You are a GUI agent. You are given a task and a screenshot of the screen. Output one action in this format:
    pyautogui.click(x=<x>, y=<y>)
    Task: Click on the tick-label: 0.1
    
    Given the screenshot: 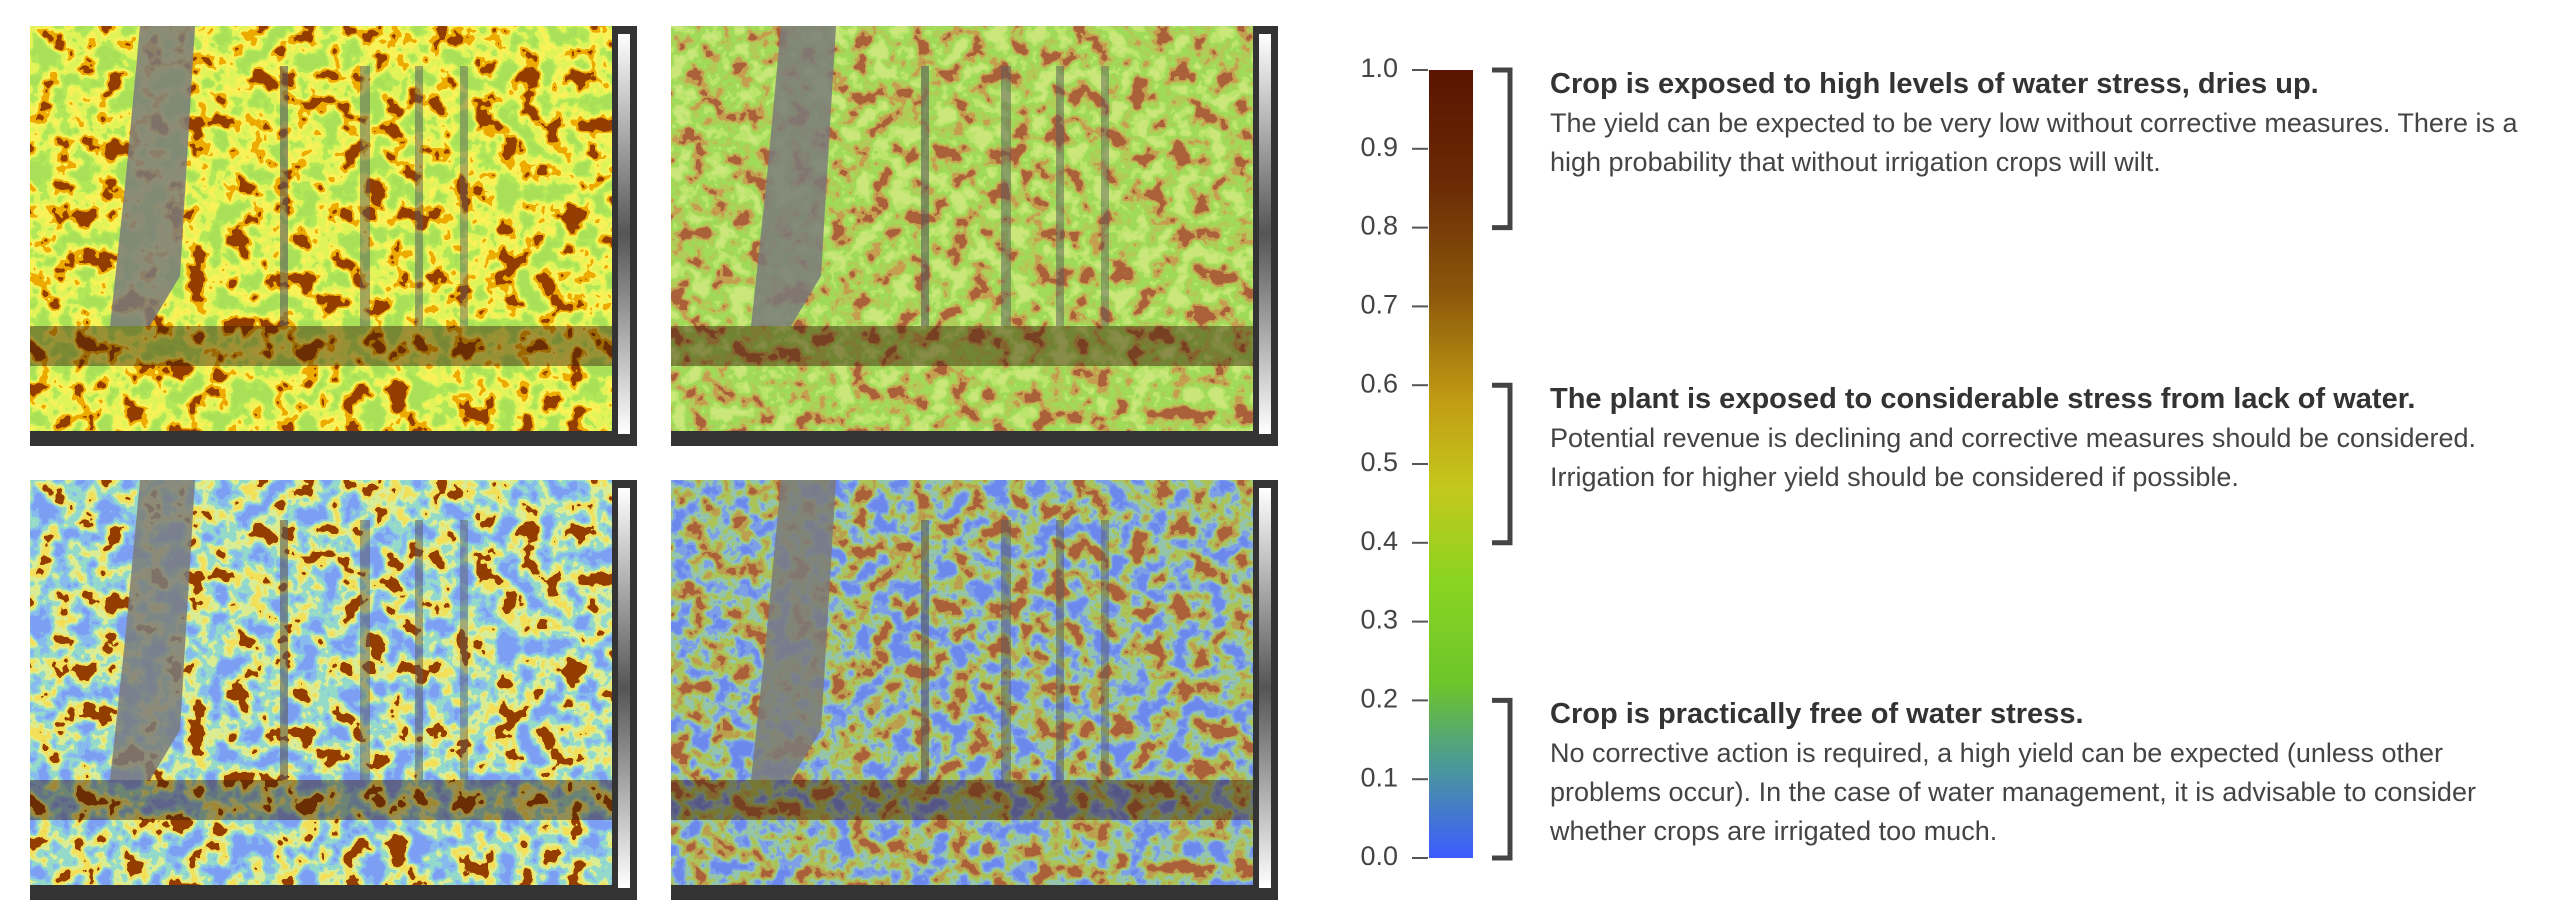 What is the action you would take?
    pyautogui.click(x=1379, y=777)
    